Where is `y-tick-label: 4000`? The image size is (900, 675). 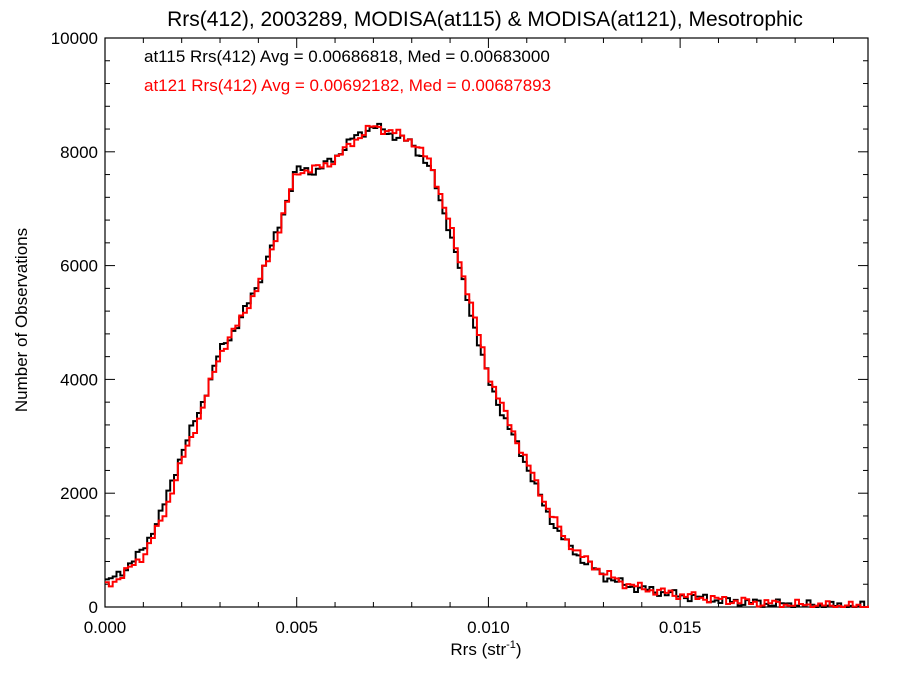 y-tick-label: 4000 is located at coordinates (79, 379).